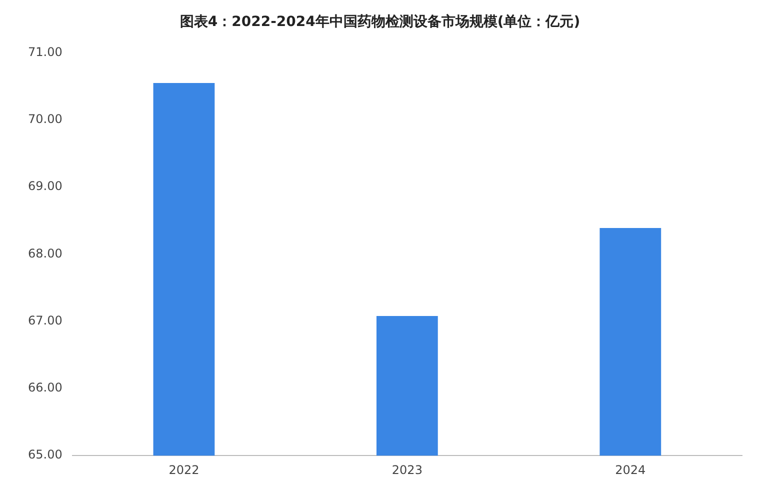 The height and width of the screenshot is (504, 760). What do you see at coordinates (45, 253) in the screenshot?
I see `y-tick-label: 68.00` at bounding box center [45, 253].